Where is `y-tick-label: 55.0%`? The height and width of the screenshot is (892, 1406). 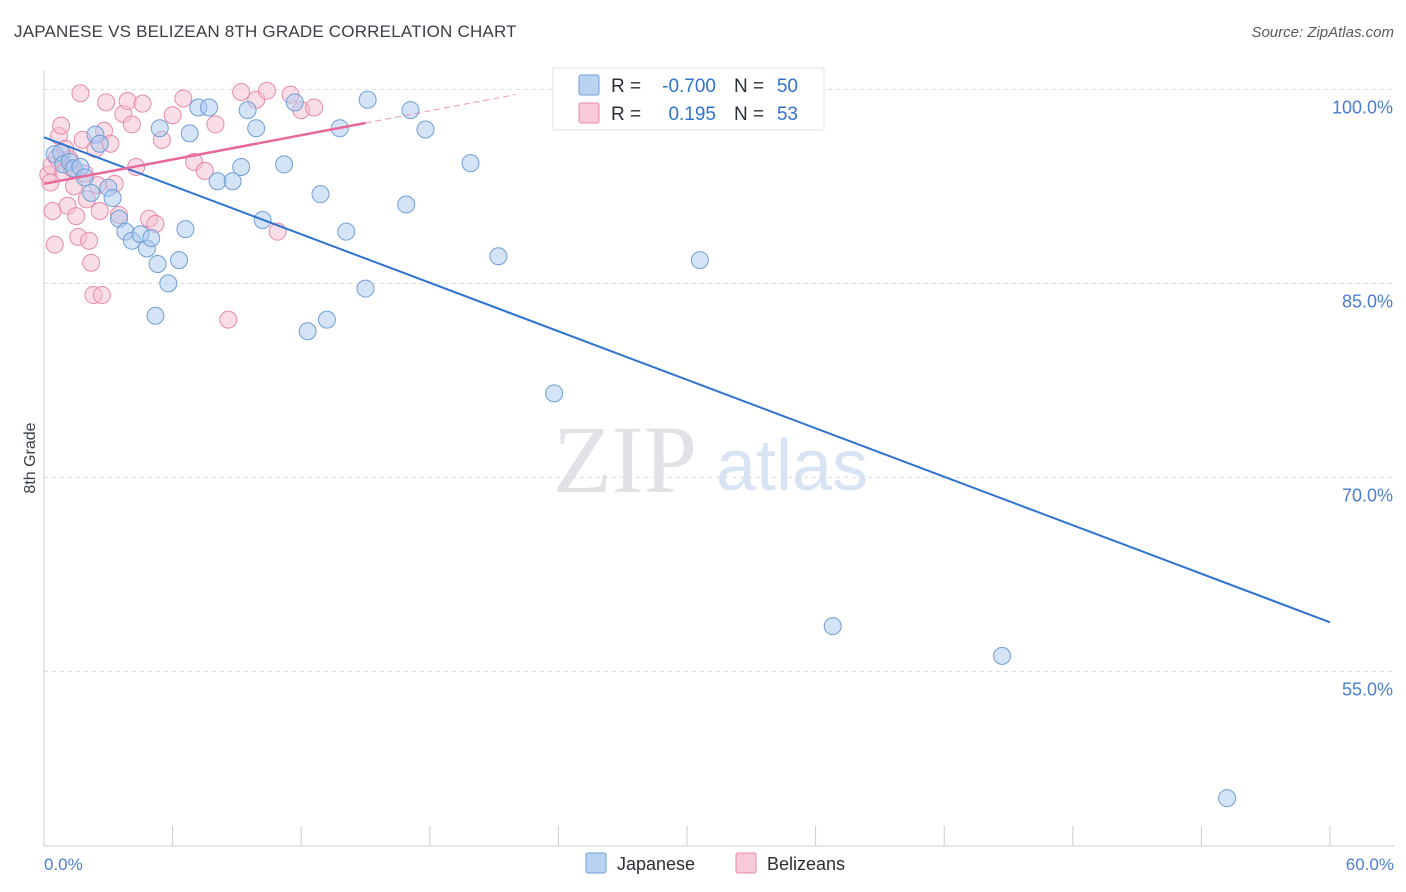
y-tick-label: 55.0% is located at coordinates (1367, 689).